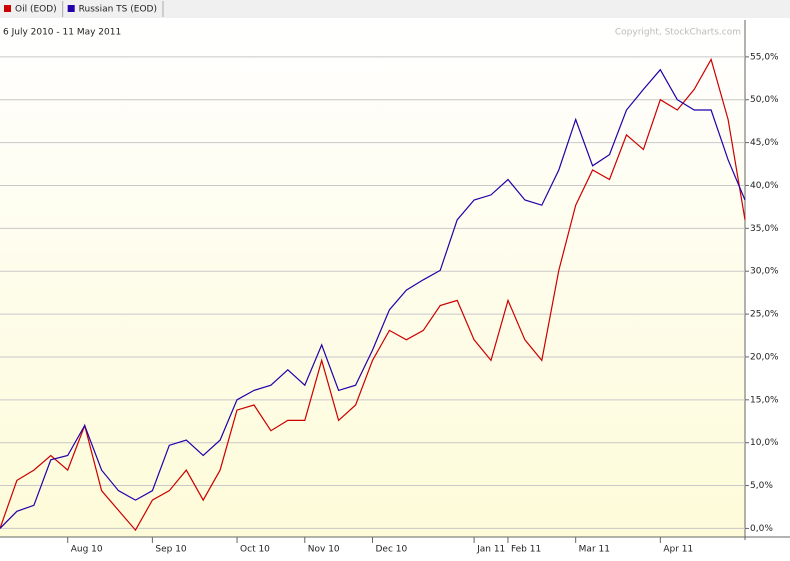 The height and width of the screenshot is (561, 790). Describe the element at coordinates (255, 550) in the screenshot. I see `x-tick-label: Oct 10` at that location.